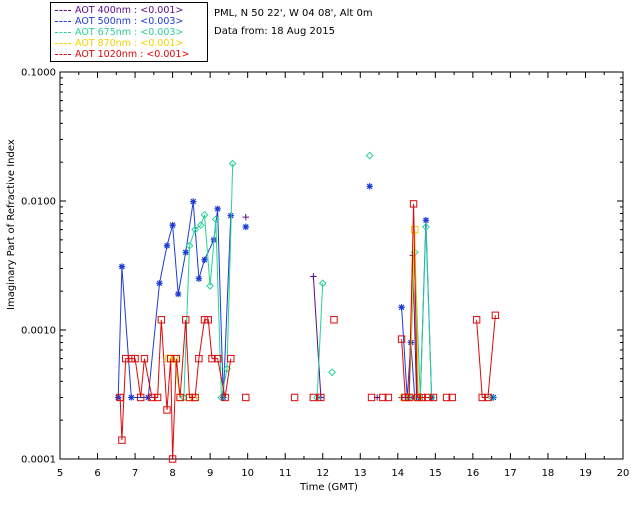 This screenshot has width=640, height=512. I want to click on x-tick-label: 15, so click(435, 473).